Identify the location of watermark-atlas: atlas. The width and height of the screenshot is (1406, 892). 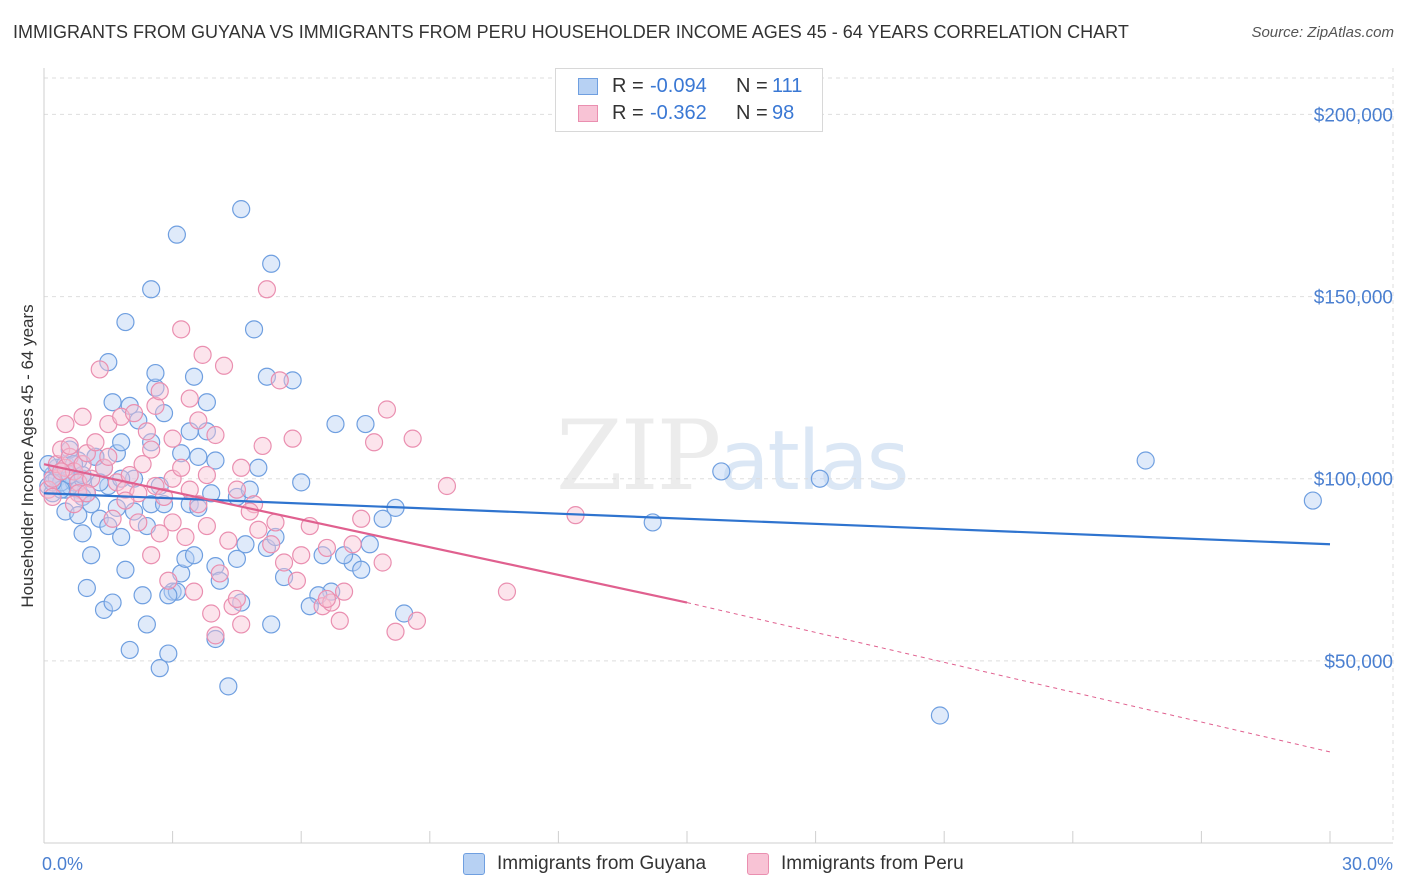
(814, 461).